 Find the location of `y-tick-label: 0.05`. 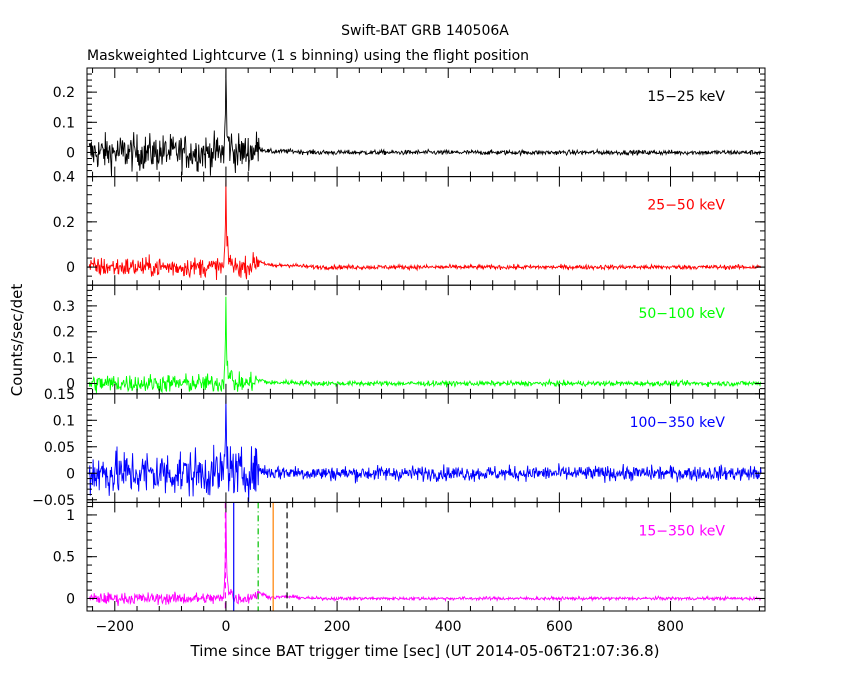

y-tick-label: 0.05 is located at coordinates (59, 448).